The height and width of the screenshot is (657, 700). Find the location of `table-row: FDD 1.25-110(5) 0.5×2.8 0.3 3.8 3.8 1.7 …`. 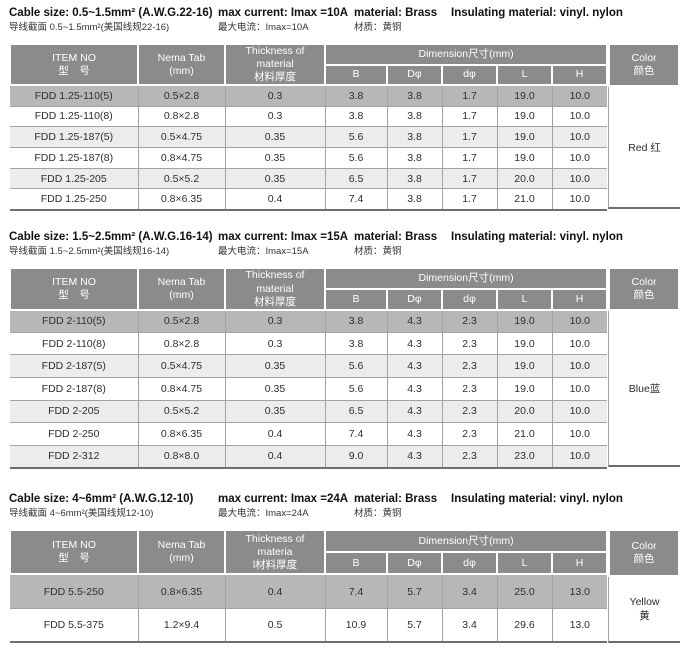

table-row: FDD 1.25-110(5) 0.5×2.8 0.3 3.8 3.8 1.7 … is located at coordinates (309, 95).